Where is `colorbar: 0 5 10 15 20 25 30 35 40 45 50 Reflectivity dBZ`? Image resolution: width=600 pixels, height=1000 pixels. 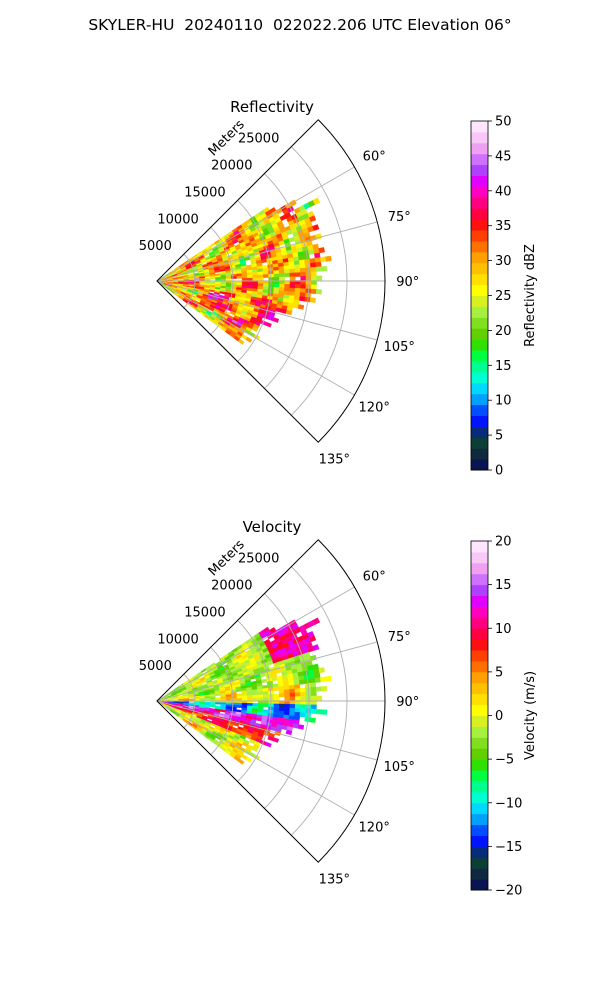
colorbar: 0 5 10 15 20 25 30 35 40 45 50 Reflectivity dBZ is located at coordinates (504, 297).